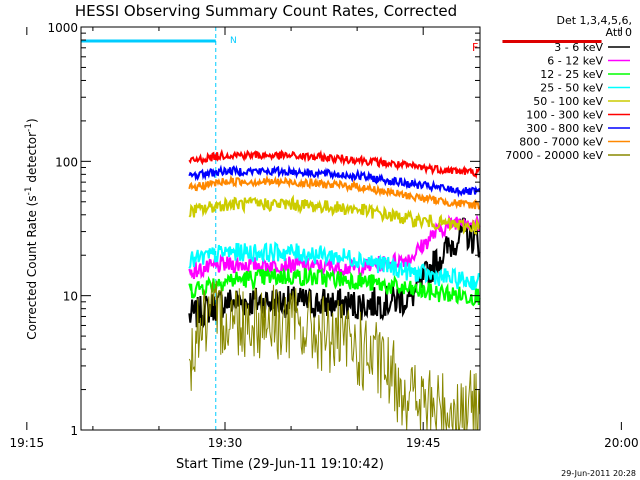 The image size is (640, 480). Describe the element at coordinates (598, 473) in the screenshot. I see `timestamp: 29-Jun-2011 20:28` at that location.